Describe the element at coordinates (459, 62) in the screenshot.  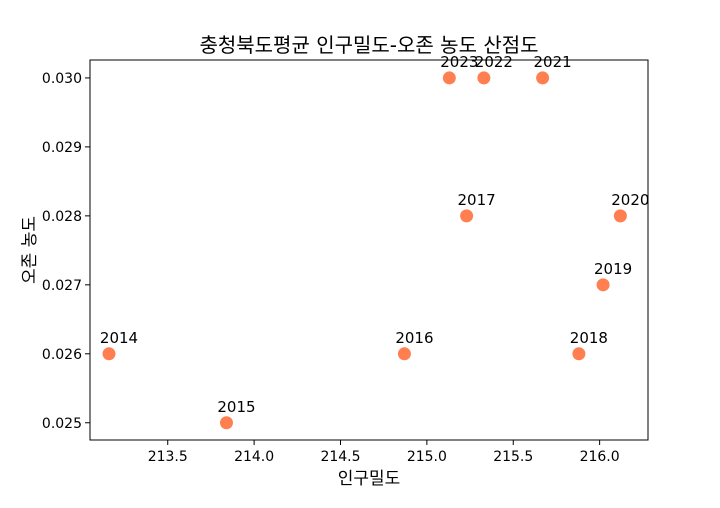
I see `point-label-2023: 2023` at that location.